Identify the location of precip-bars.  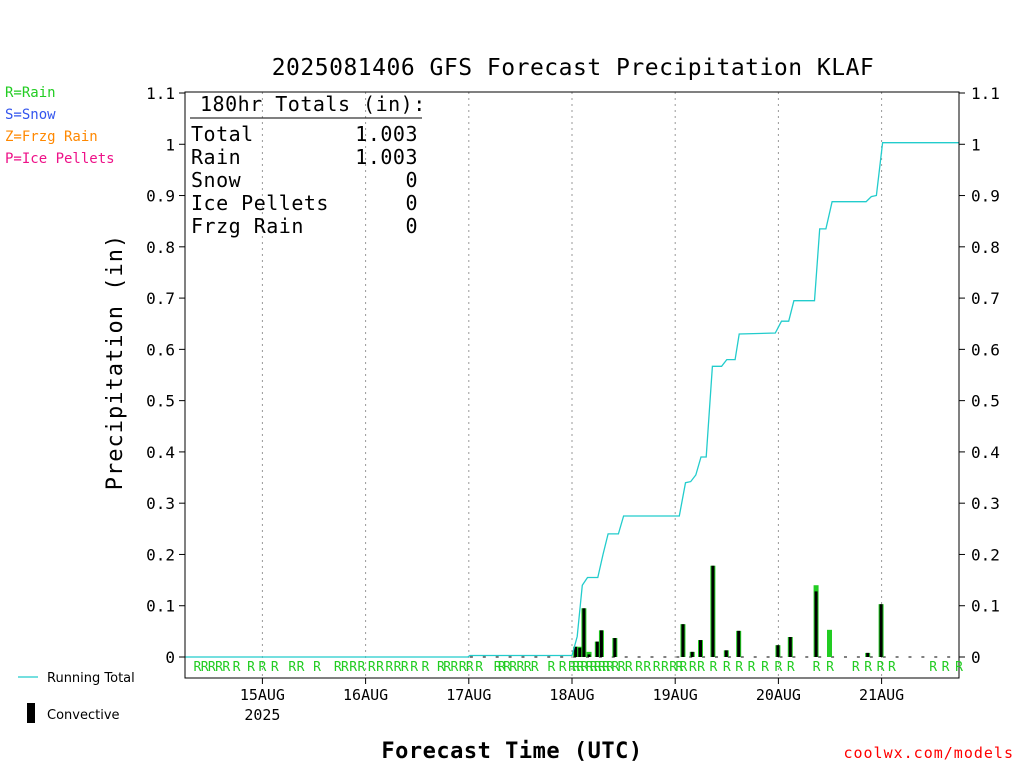
(703, 611).